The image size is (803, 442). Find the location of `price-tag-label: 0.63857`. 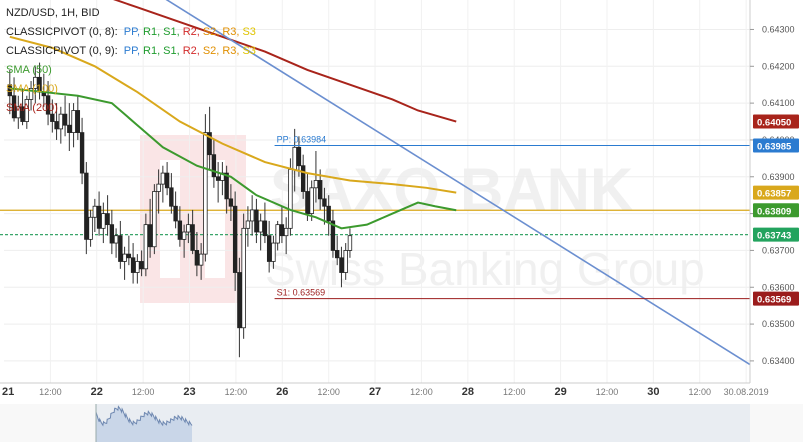

price-tag-label: 0.63857 is located at coordinates (774, 194).